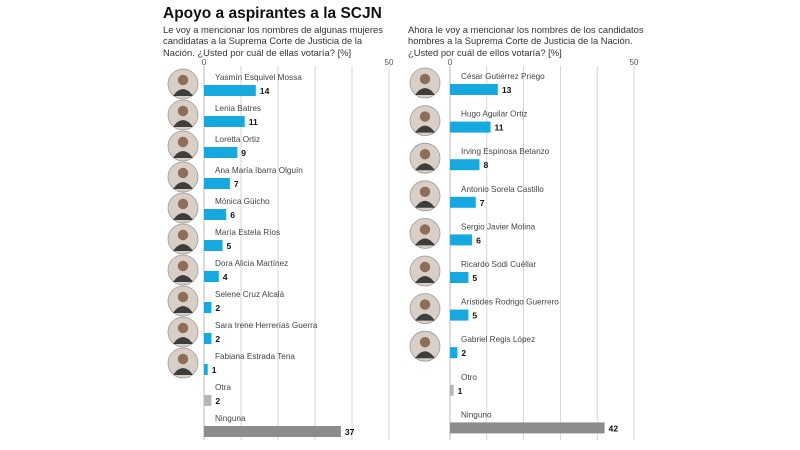 The height and width of the screenshot is (450, 800). I want to click on category-label: Dora Alicia Martínez, so click(251, 263).